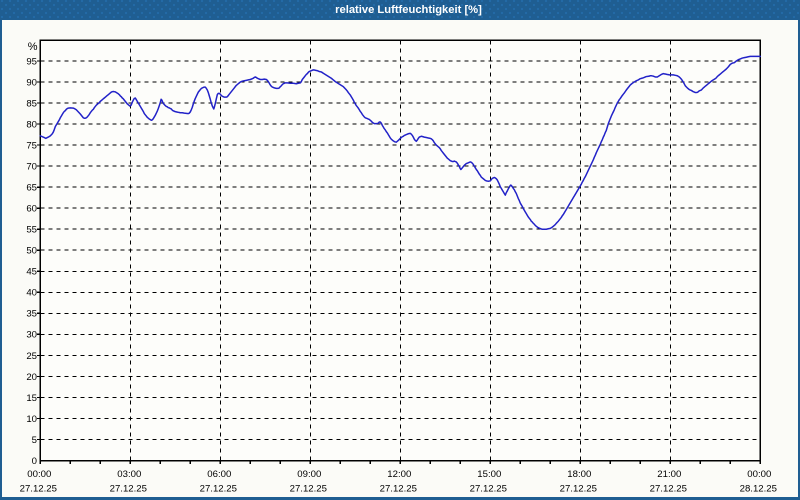 The width and height of the screenshot is (800, 500). Describe the element at coordinates (31, 314) in the screenshot. I see `svg-text: 35` at that location.